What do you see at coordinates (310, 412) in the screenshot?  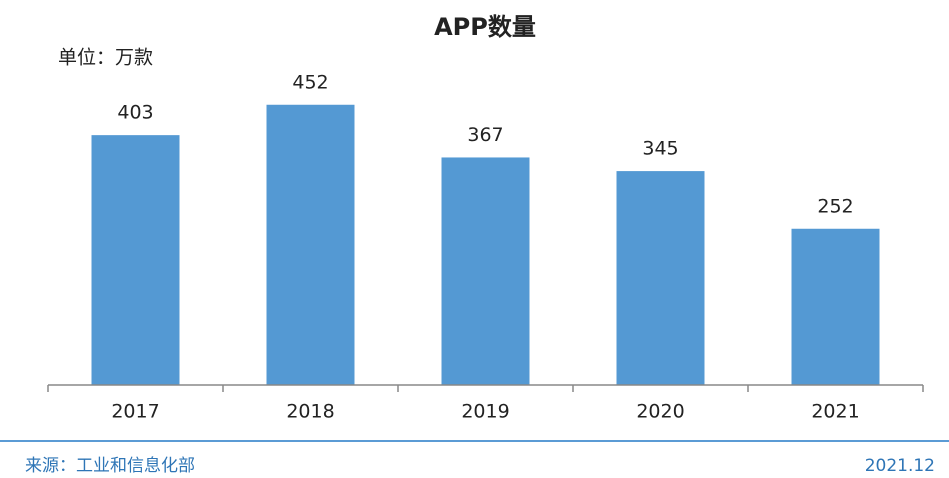 I see `x-tick-label: 2018` at bounding box center [310, 412].